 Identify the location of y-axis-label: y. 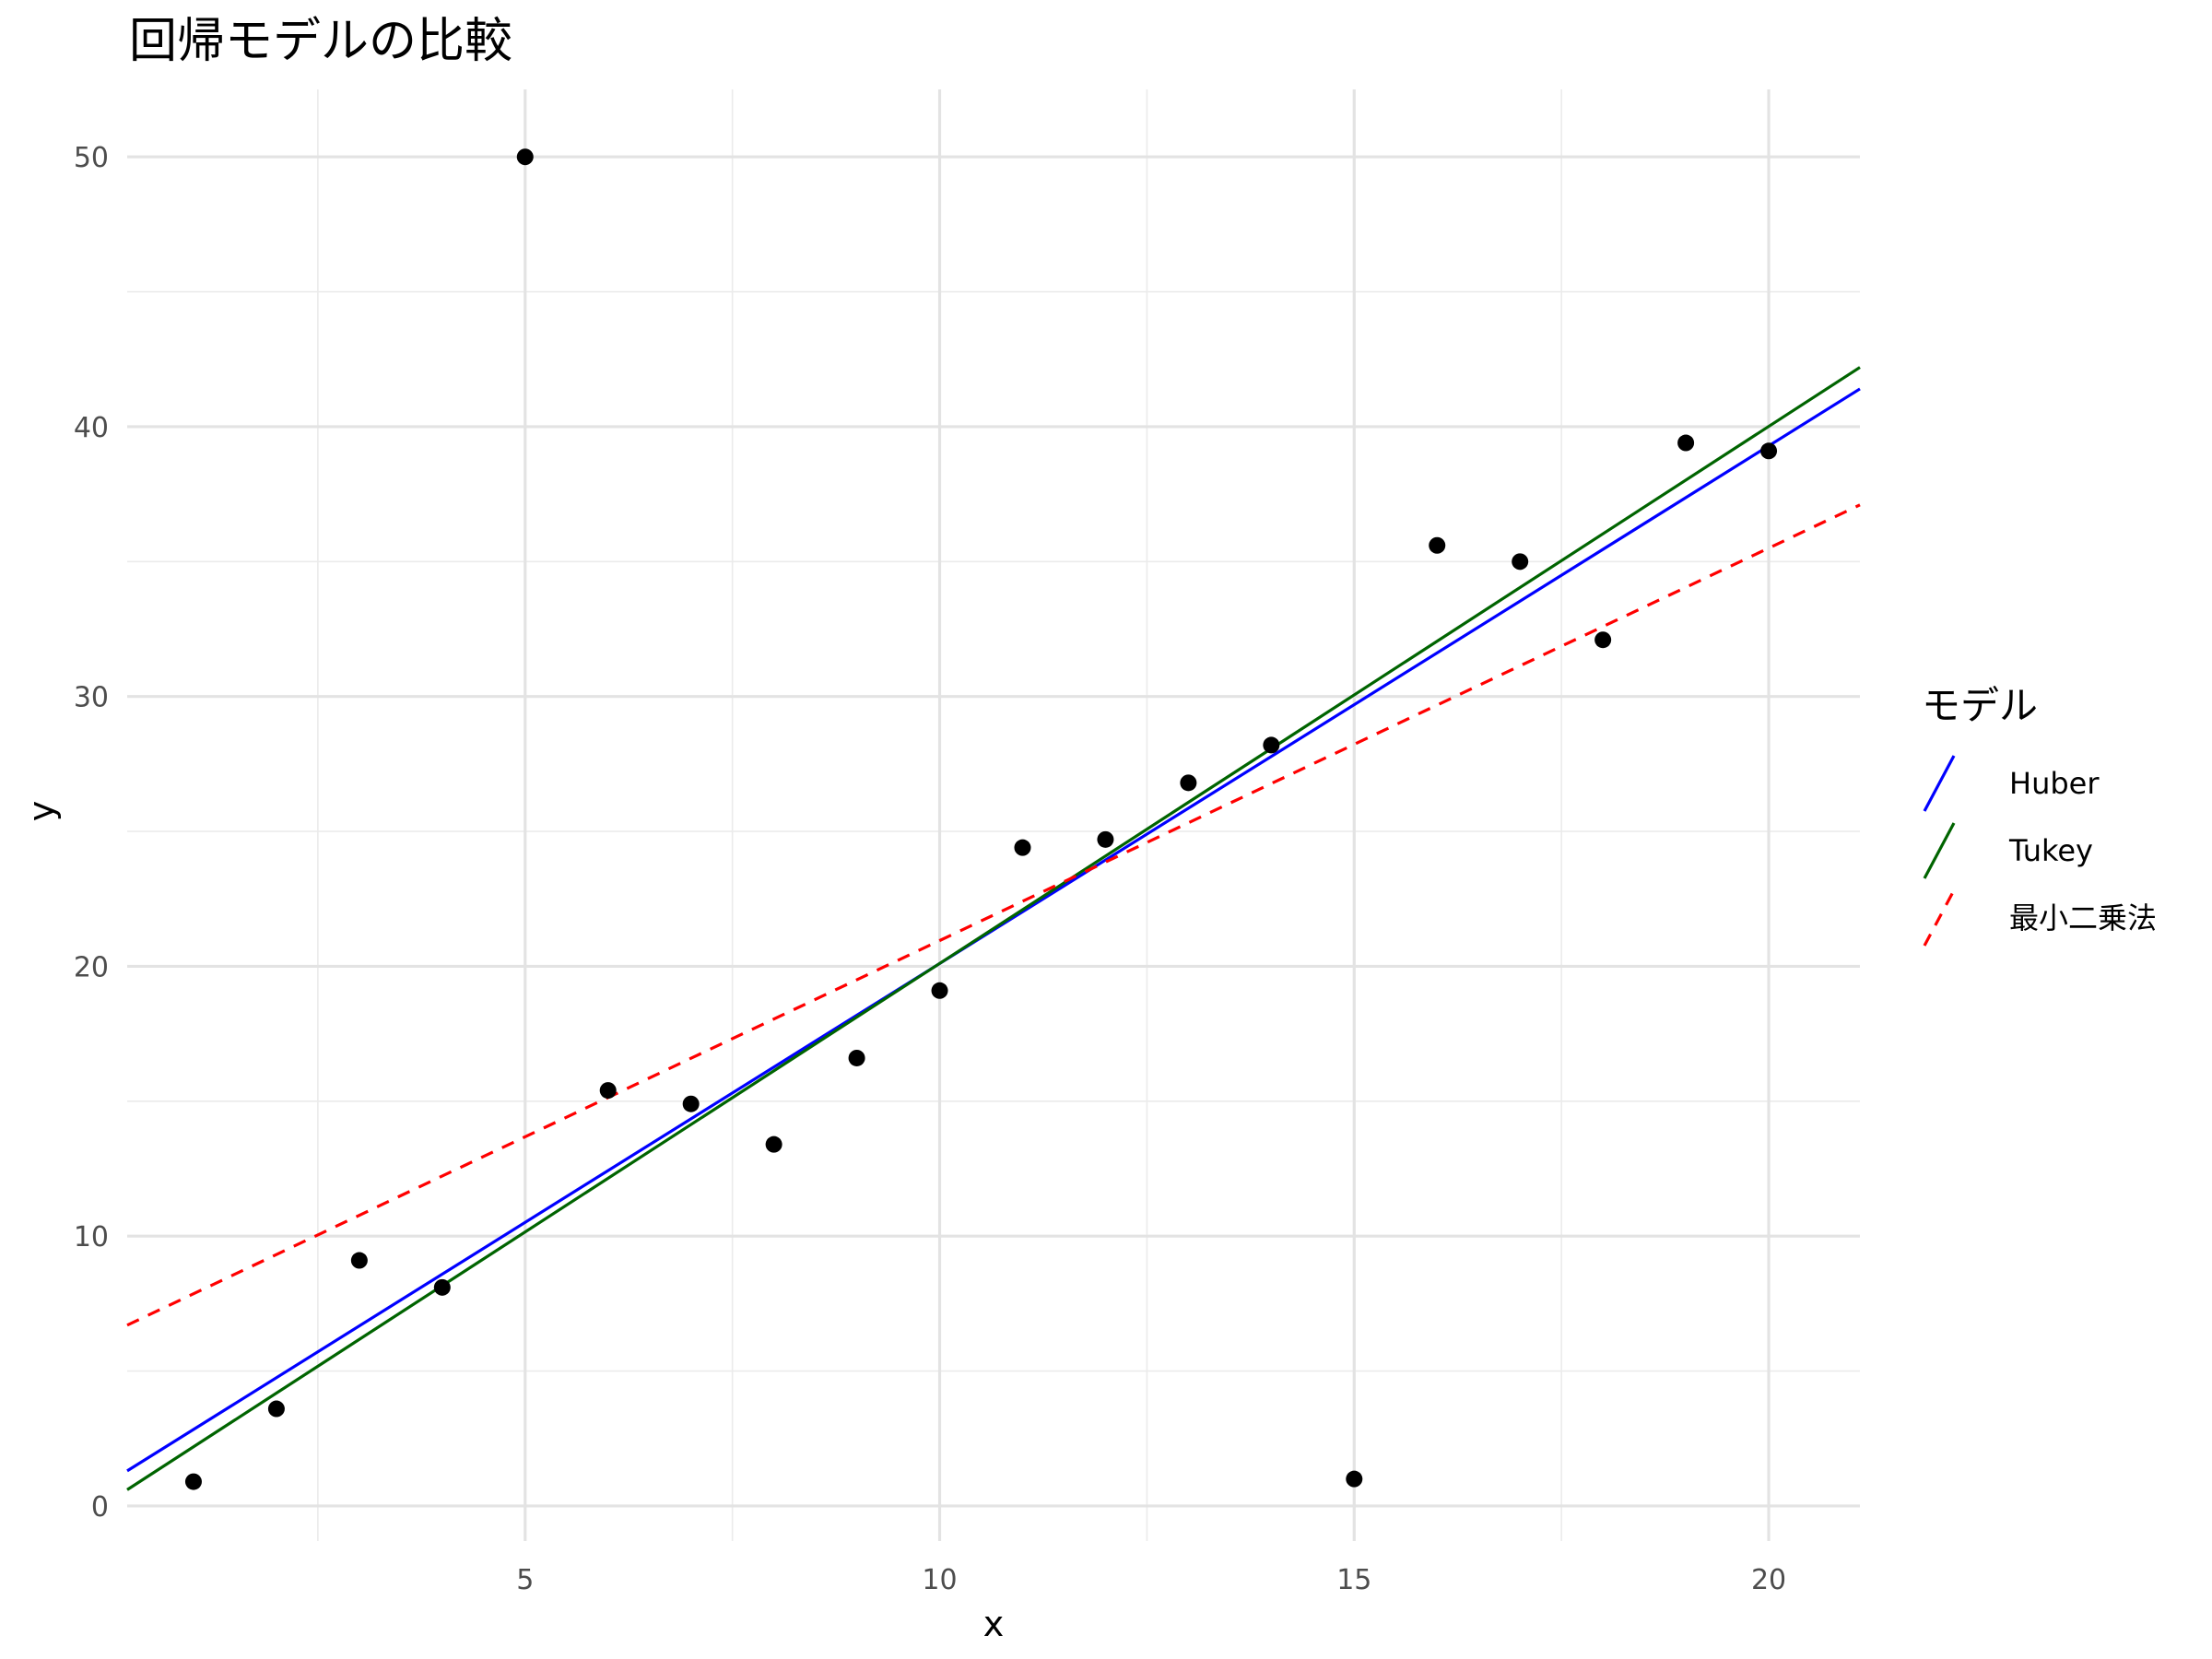
(41, 811).